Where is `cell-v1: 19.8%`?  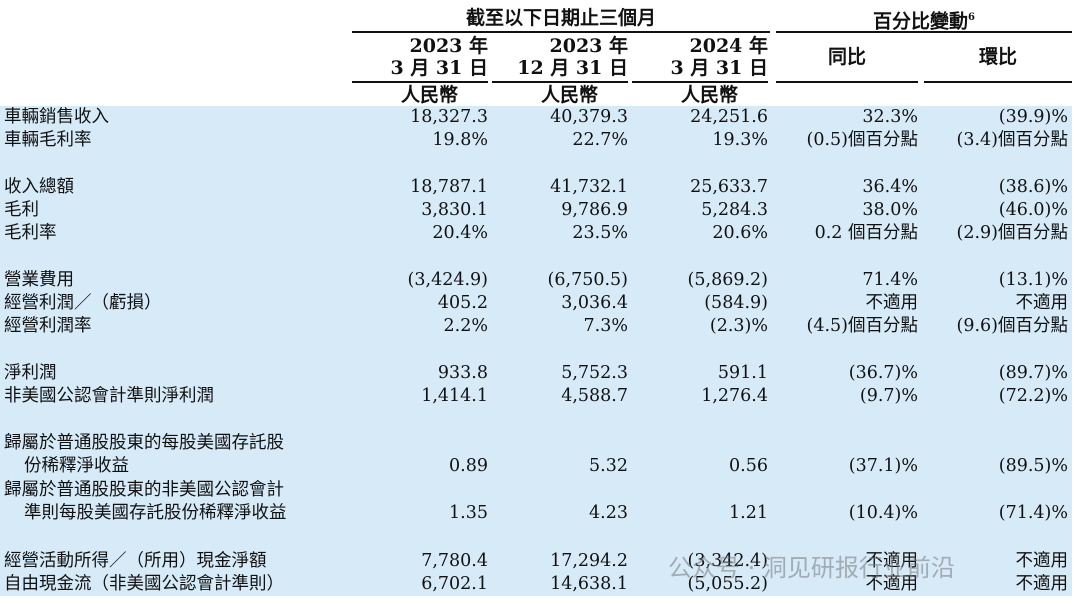 cell-v1: 19.8% is located at coordinates (460, 140).